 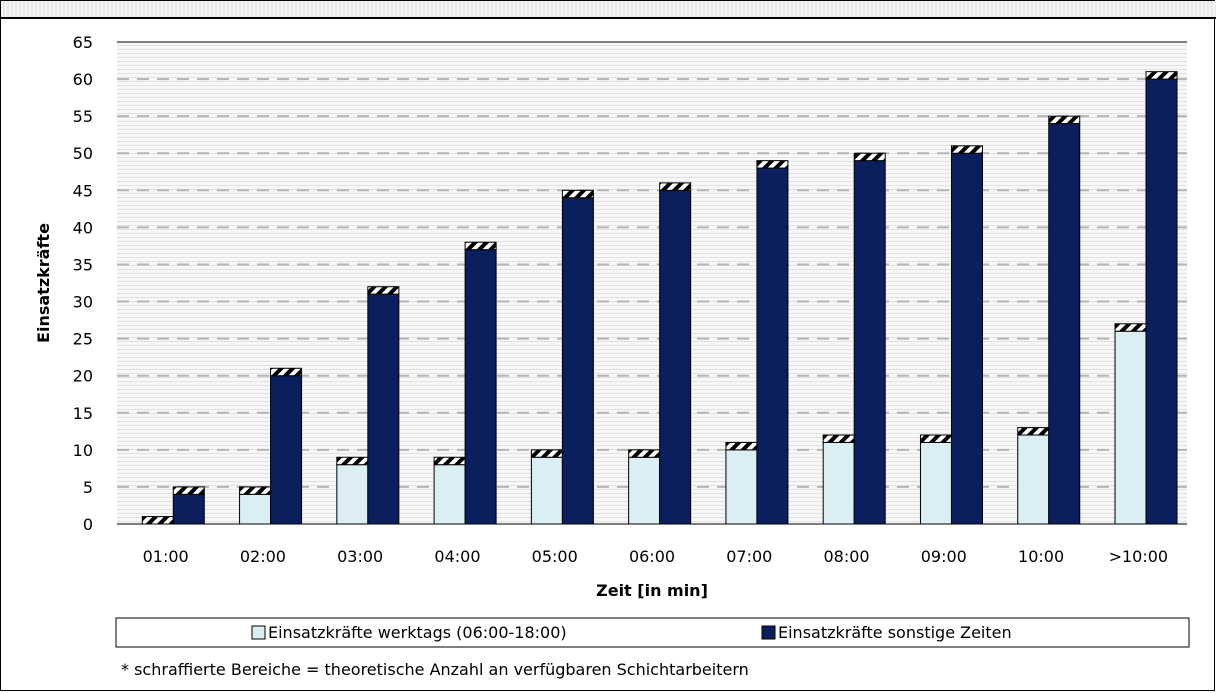 I want to click on y-tick-label: 55, so click(x=83, y=116).